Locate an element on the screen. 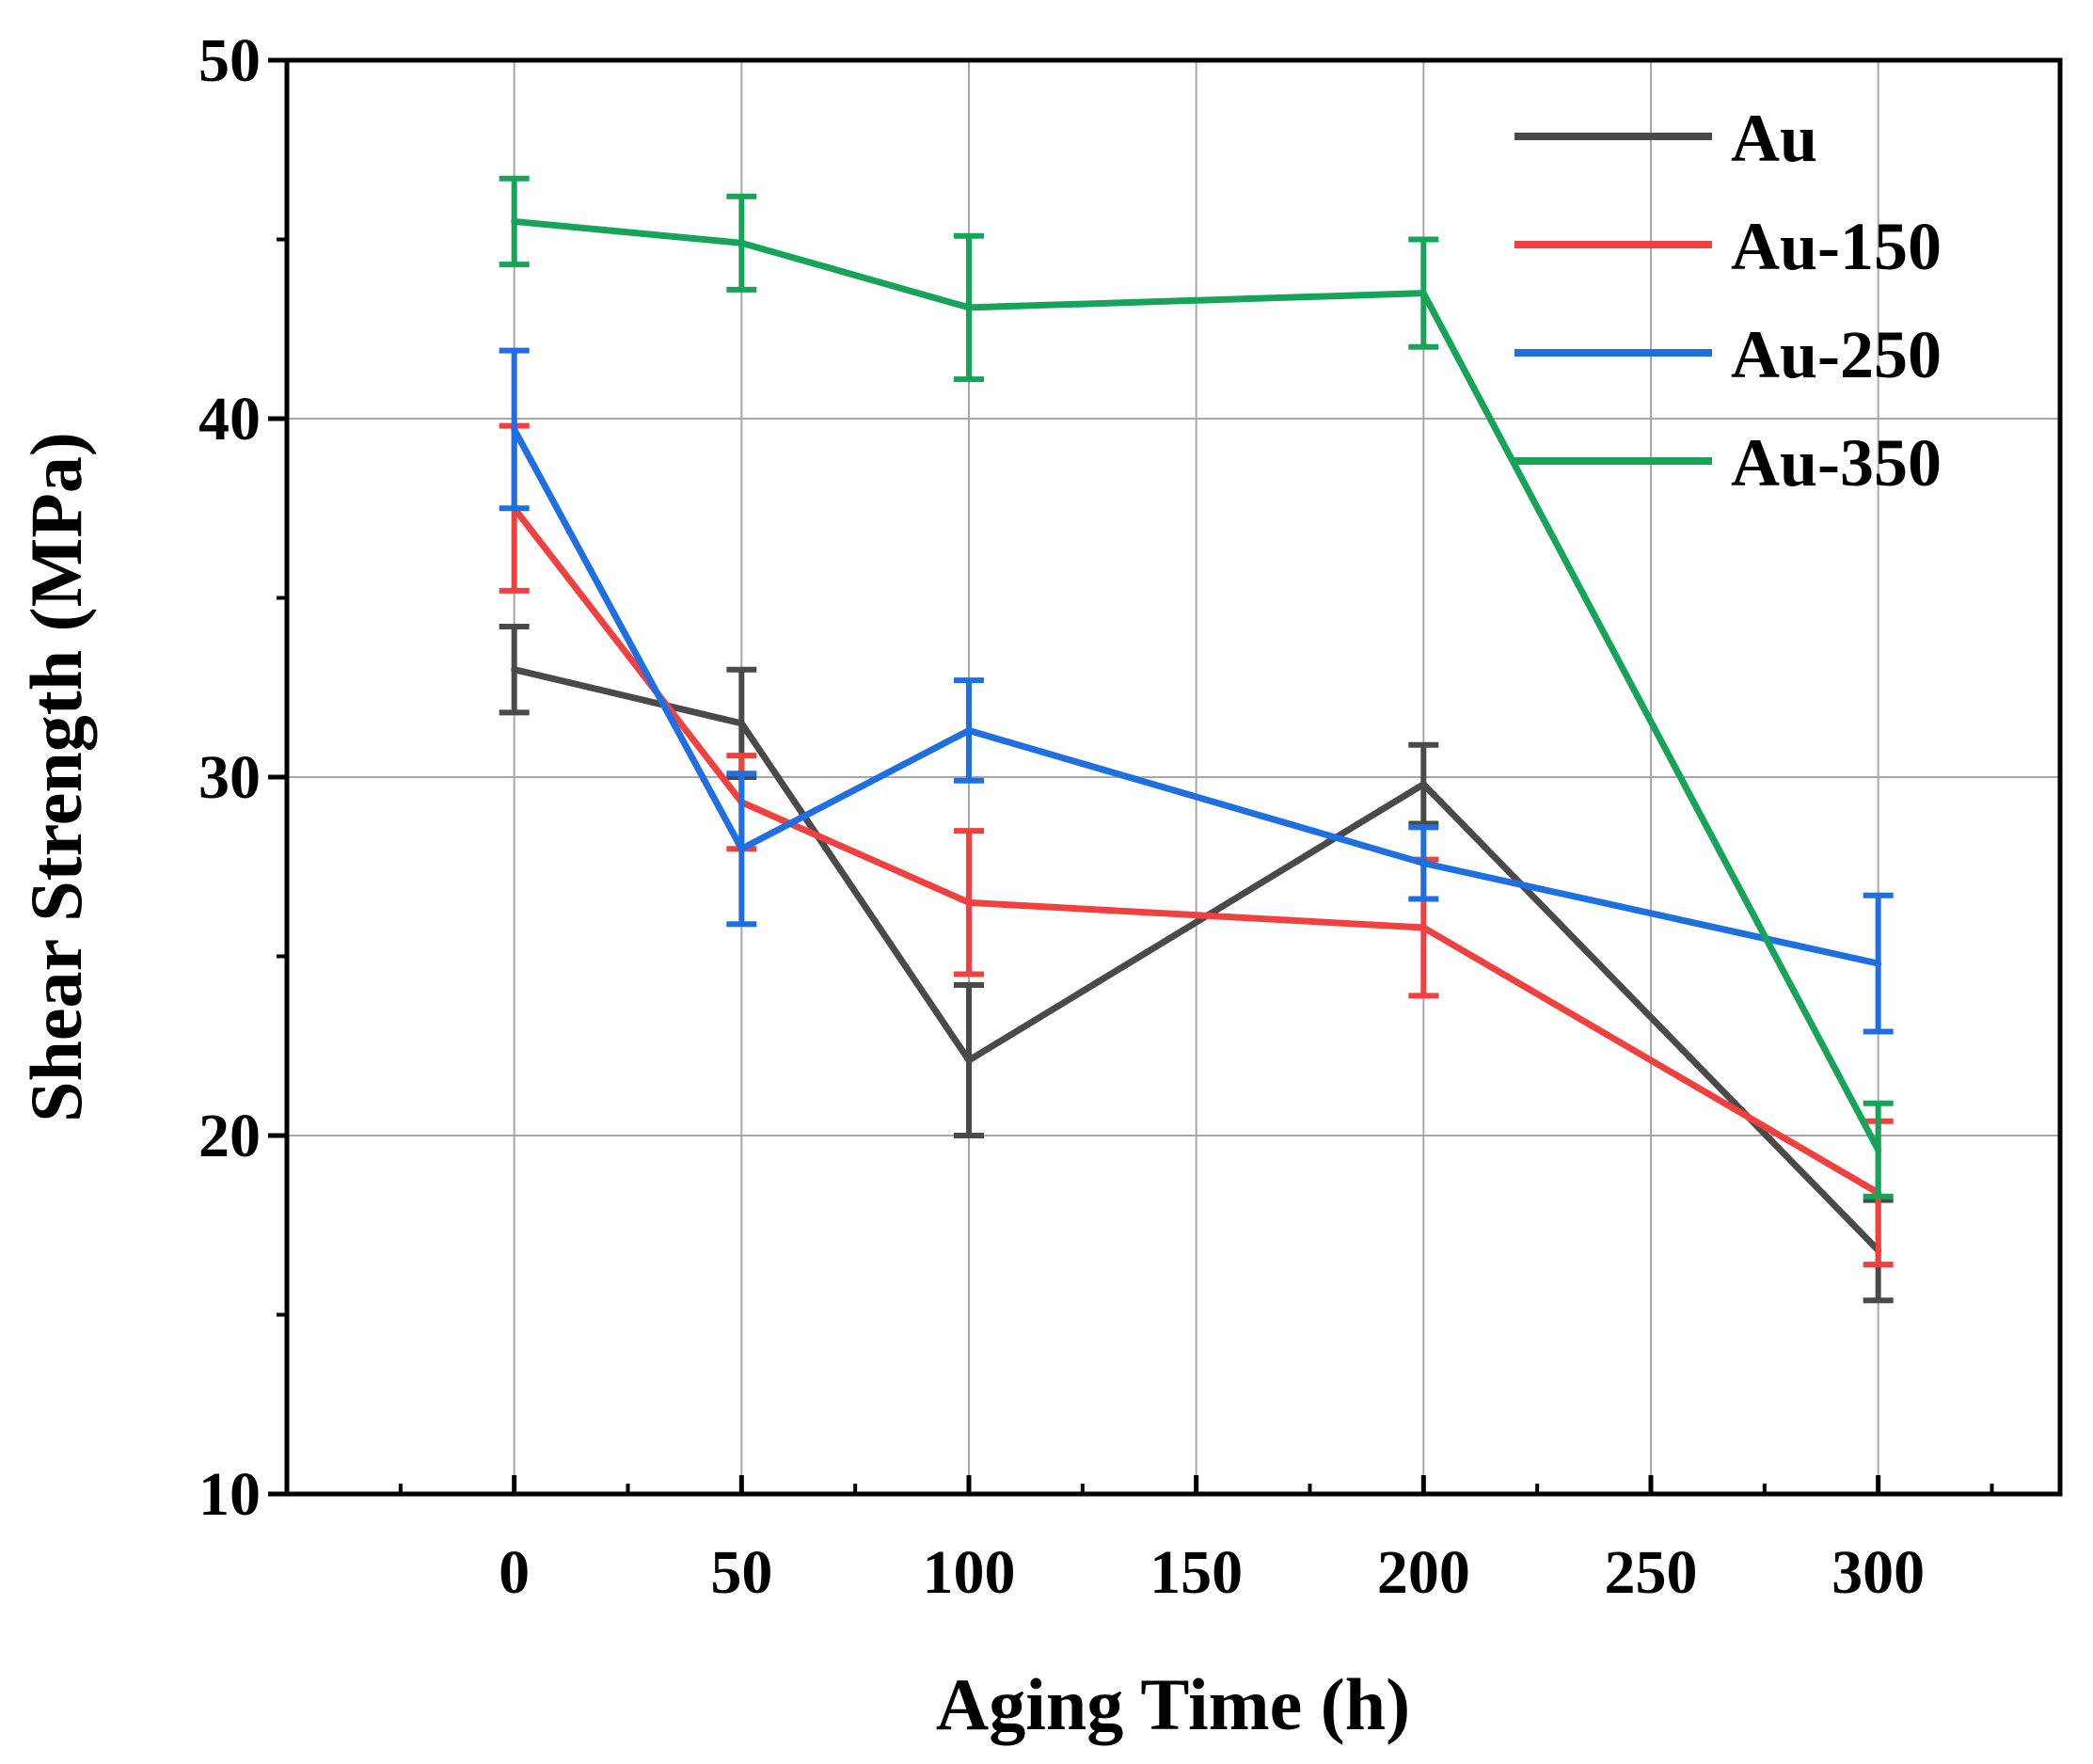 This screenshot has width=2093, height=1764. x-tick-label: 100 is located at coordinates (970, 1572).